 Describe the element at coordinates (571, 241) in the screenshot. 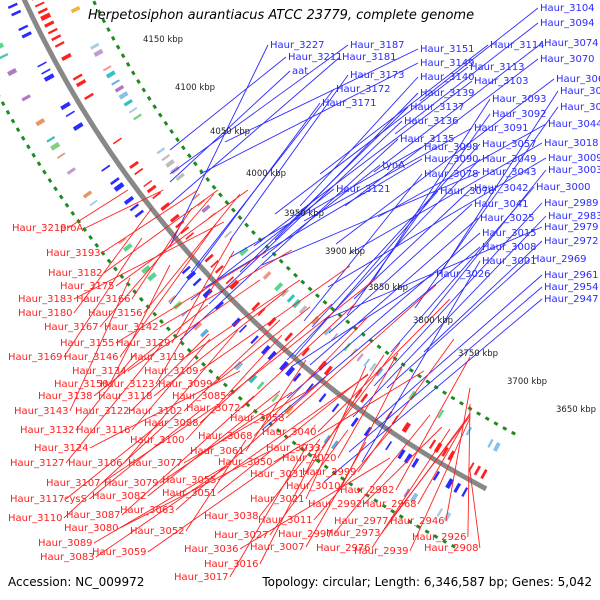

I see `forward-gene-label: Haur_2972` at that location.